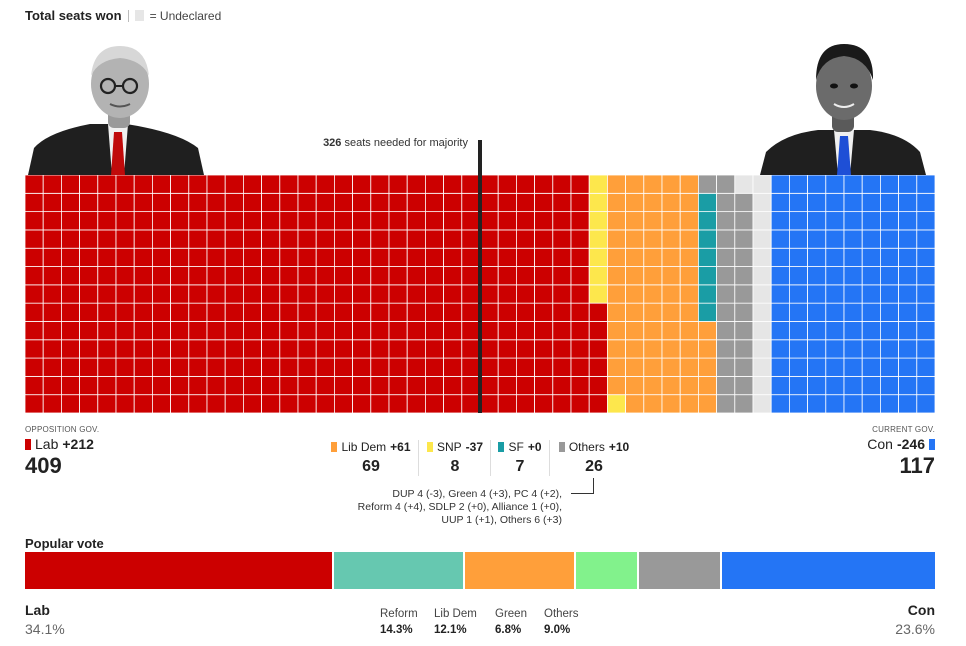 Image resolution: width=966 pixels, height=646 pixels. What do you see at coordinates (501, 447) in the screenshot?
I see `sf-swatch` at bounding box center [501, 447].